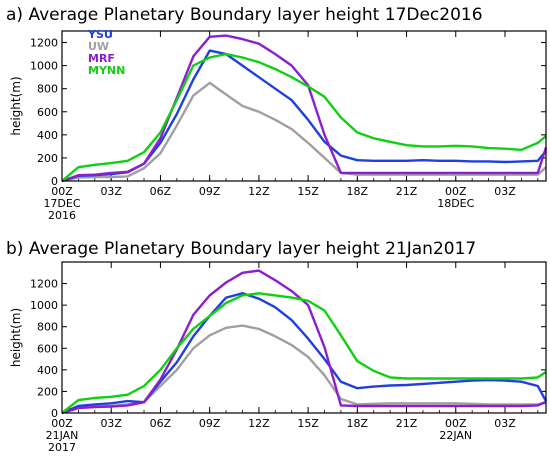 The width and height of the screenshot is (550, 460). I want to click on x-tick-label: 2017, so click(62, 447).